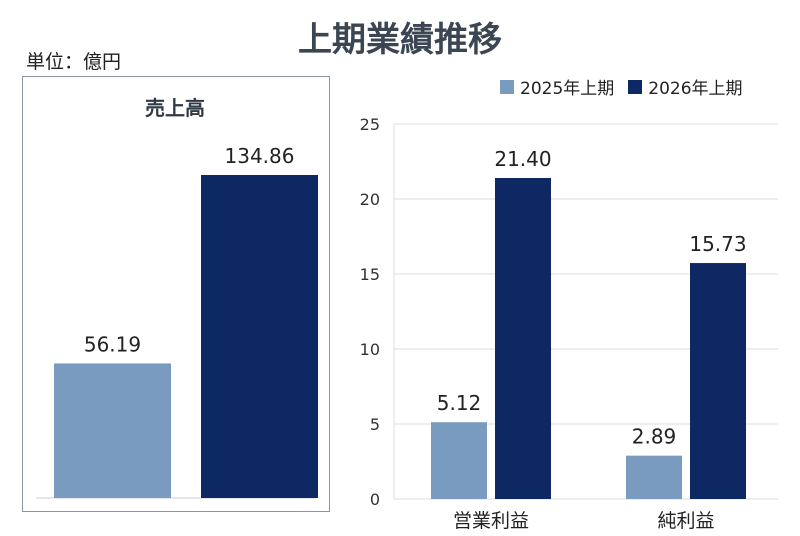 This screenshot has width=800, height=536. Describe the element at coordinates (370, 274) in the screenshot. I see `y-tick-label: 15` at that location.